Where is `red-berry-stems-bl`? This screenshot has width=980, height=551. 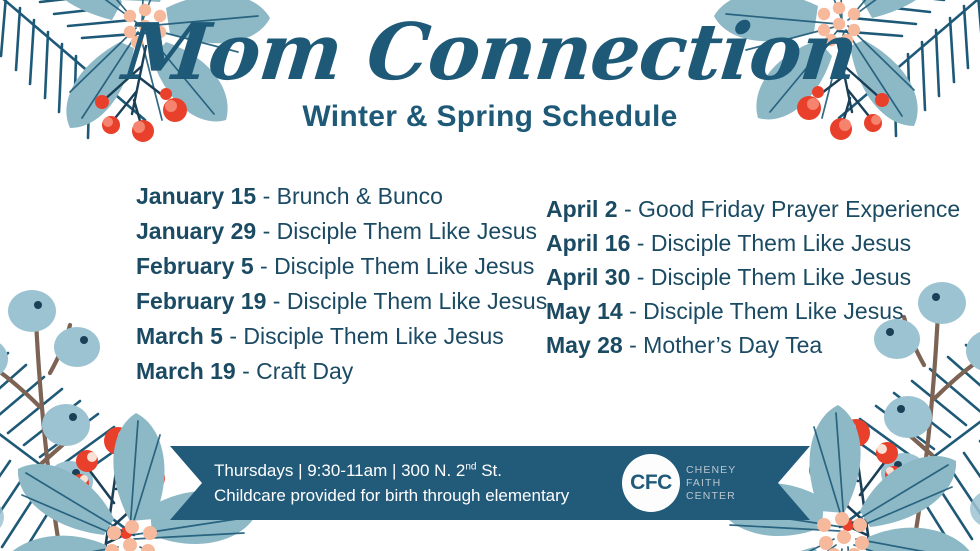 red-berry-stems-bl is located at coordinates (117, 496).